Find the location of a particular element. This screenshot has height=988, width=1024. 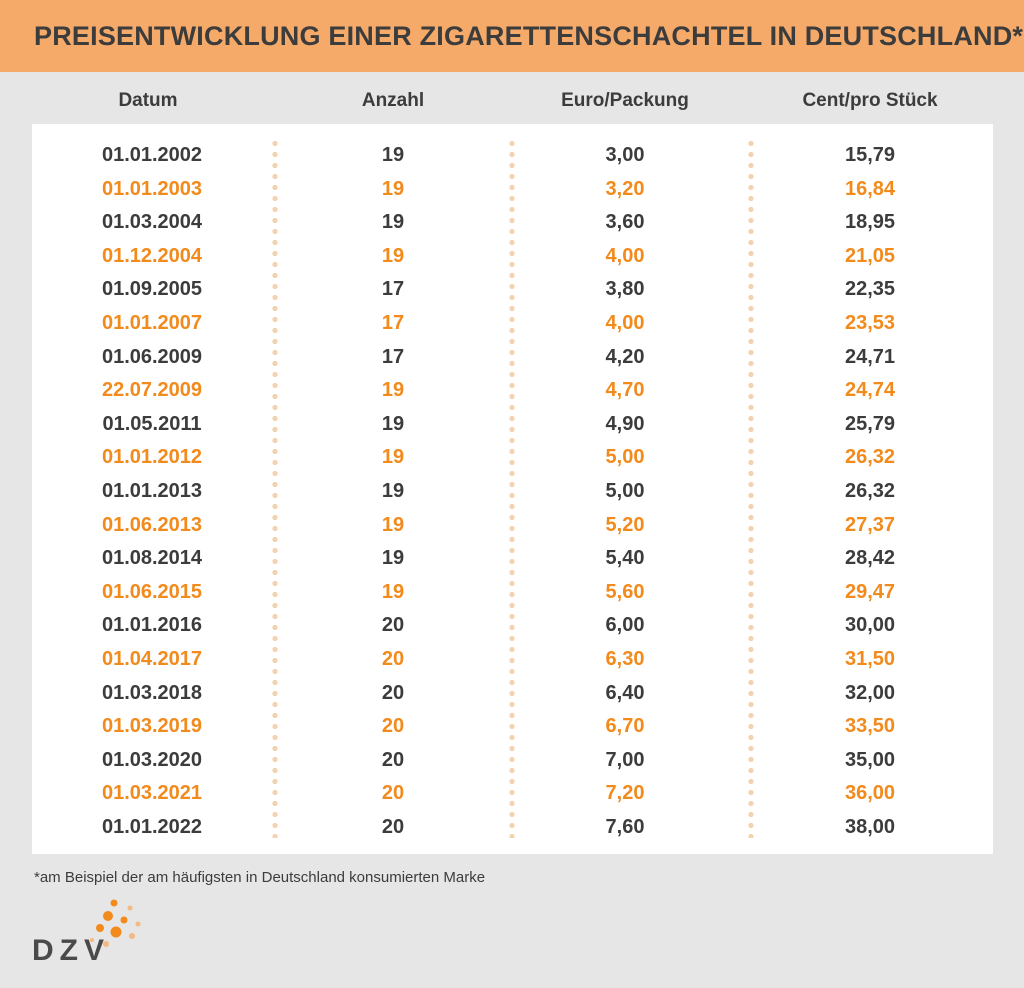

cell-cent-pro-stueck: 24,74 is located at coordinates (870, 390).